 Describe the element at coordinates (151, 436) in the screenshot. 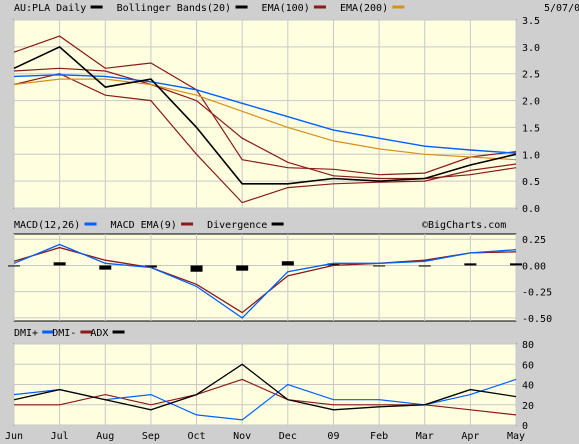

I see `x-tick-label: Sep` at that location.